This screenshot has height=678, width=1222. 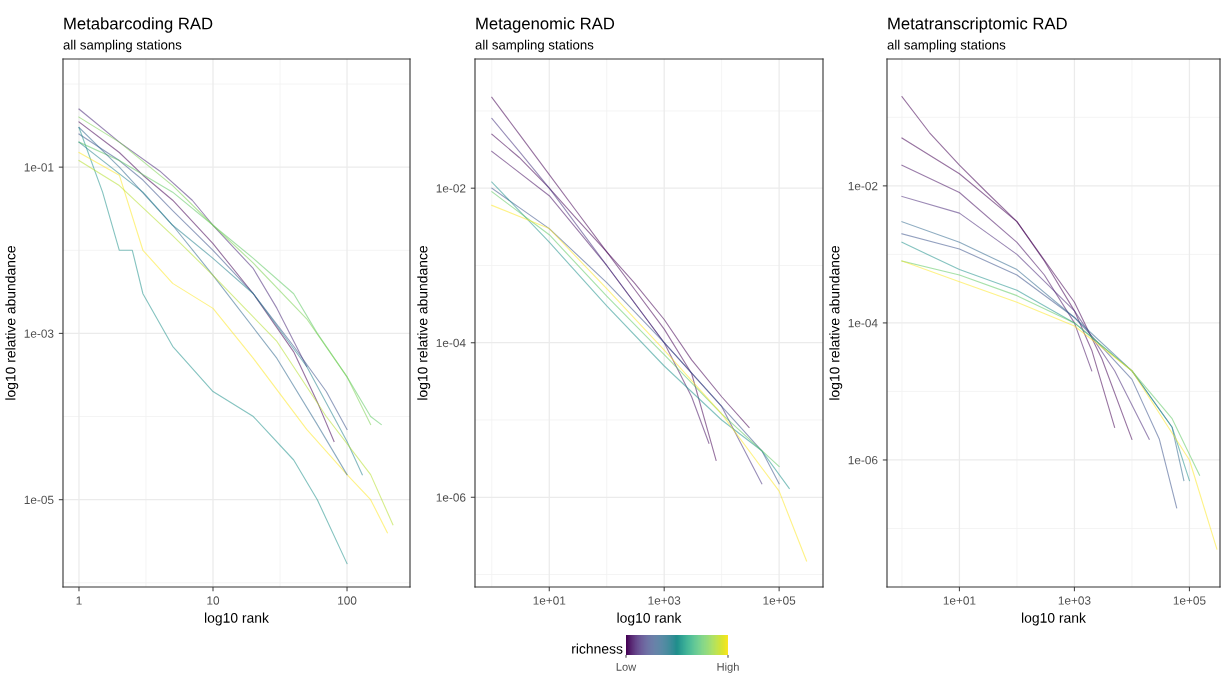 What do you see at coordinates (347, 600) in the screenshot?
I see `x-tick-label: 100` at bounding box center [347, 600].